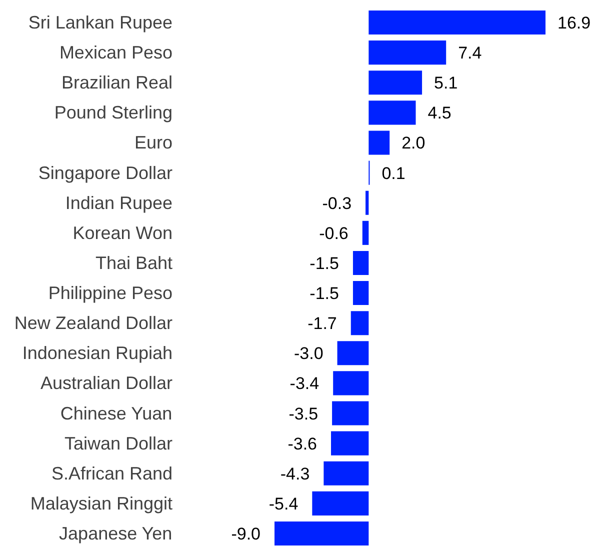 Image resolution: width=605 pixels, height=547 pixels. Describe the element at coordinates (394, 173) in the screenshot. I see `data-label: 0.1` at that location.